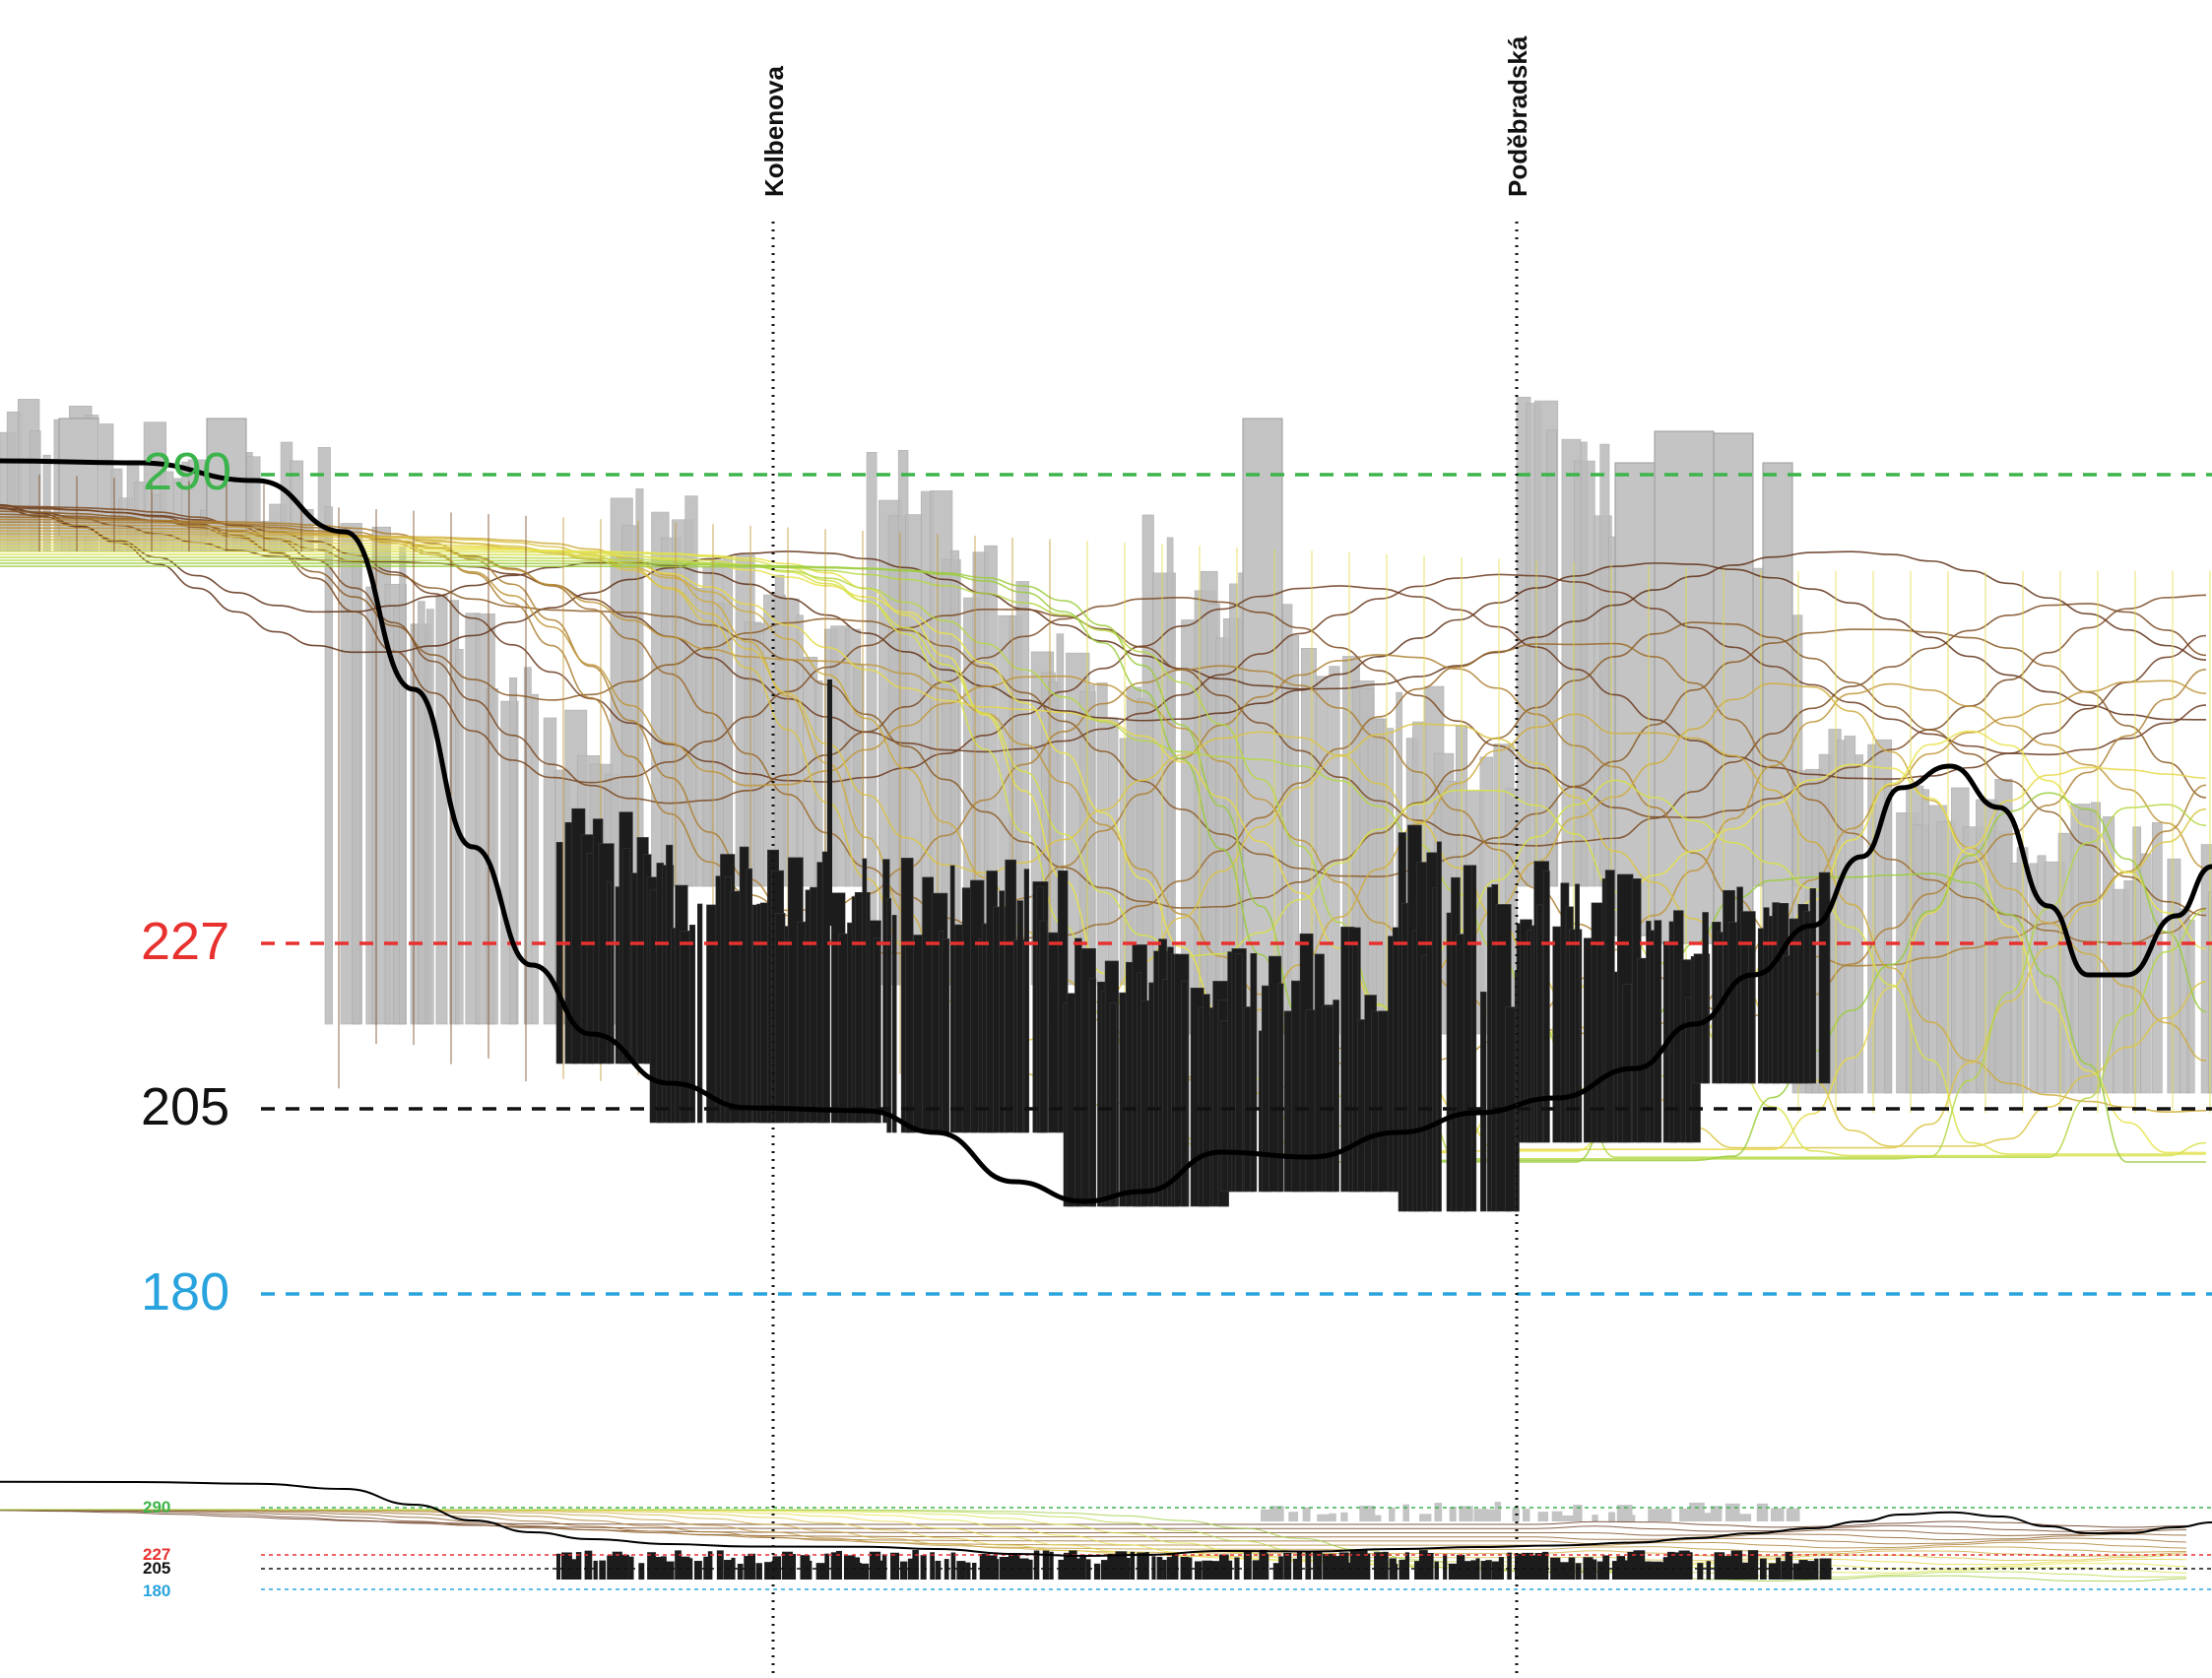  What do you see at coordinates (1777, 719) in the screenshot?
I see `gray-tower` at bounding box center [1777, 719].